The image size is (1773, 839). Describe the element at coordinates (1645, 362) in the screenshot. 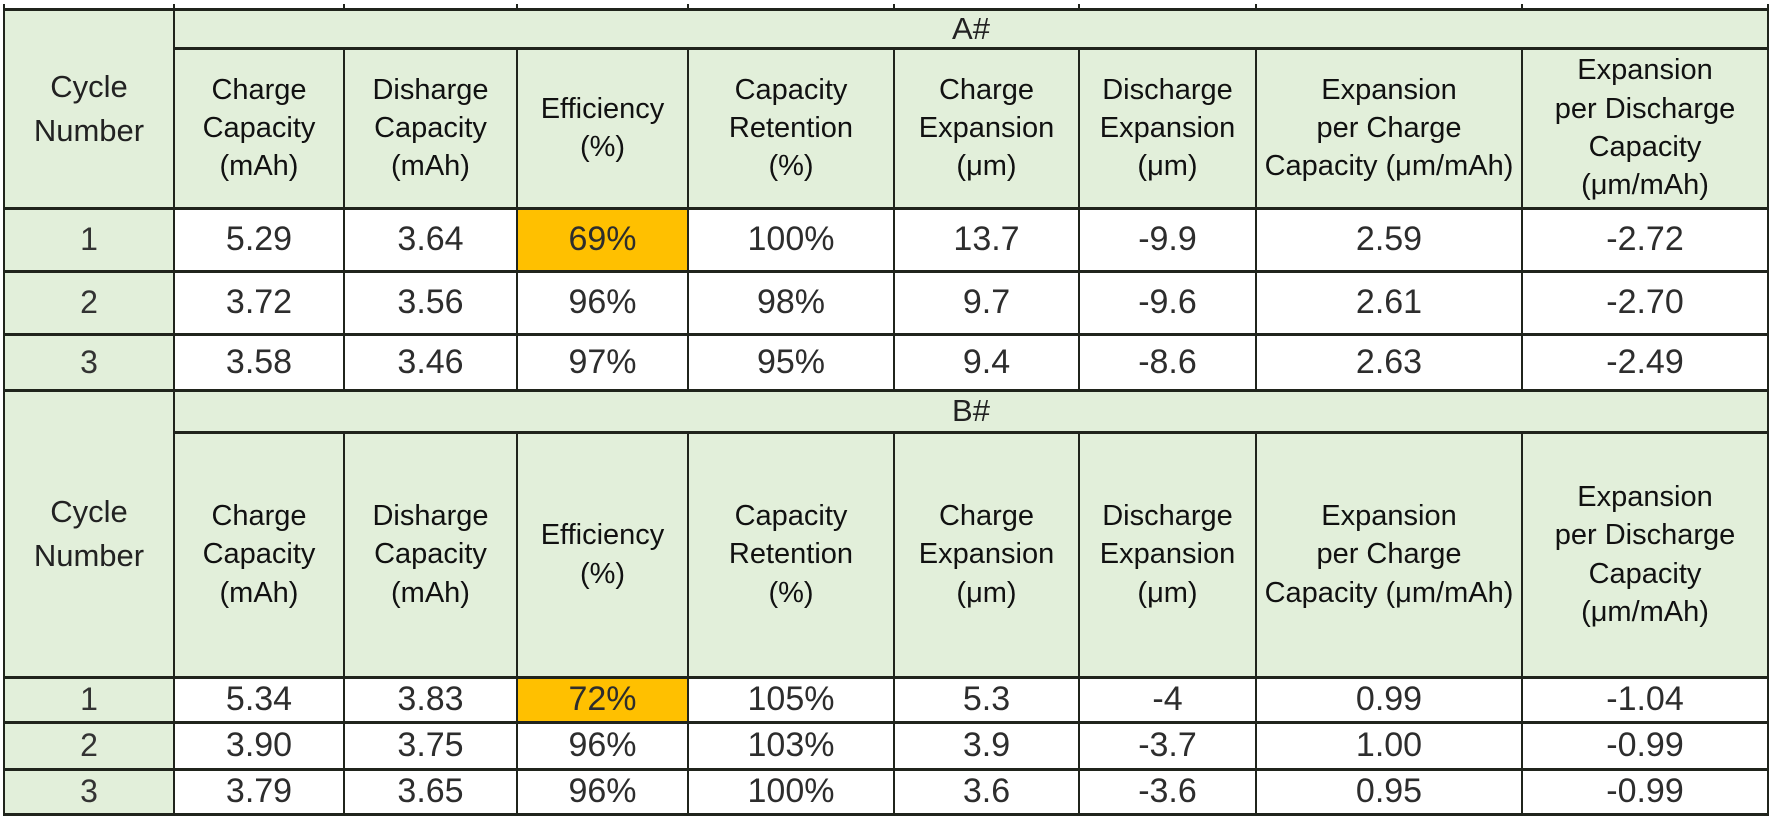

I see `expansion-per-discharge-cell: -2.49` at that location.